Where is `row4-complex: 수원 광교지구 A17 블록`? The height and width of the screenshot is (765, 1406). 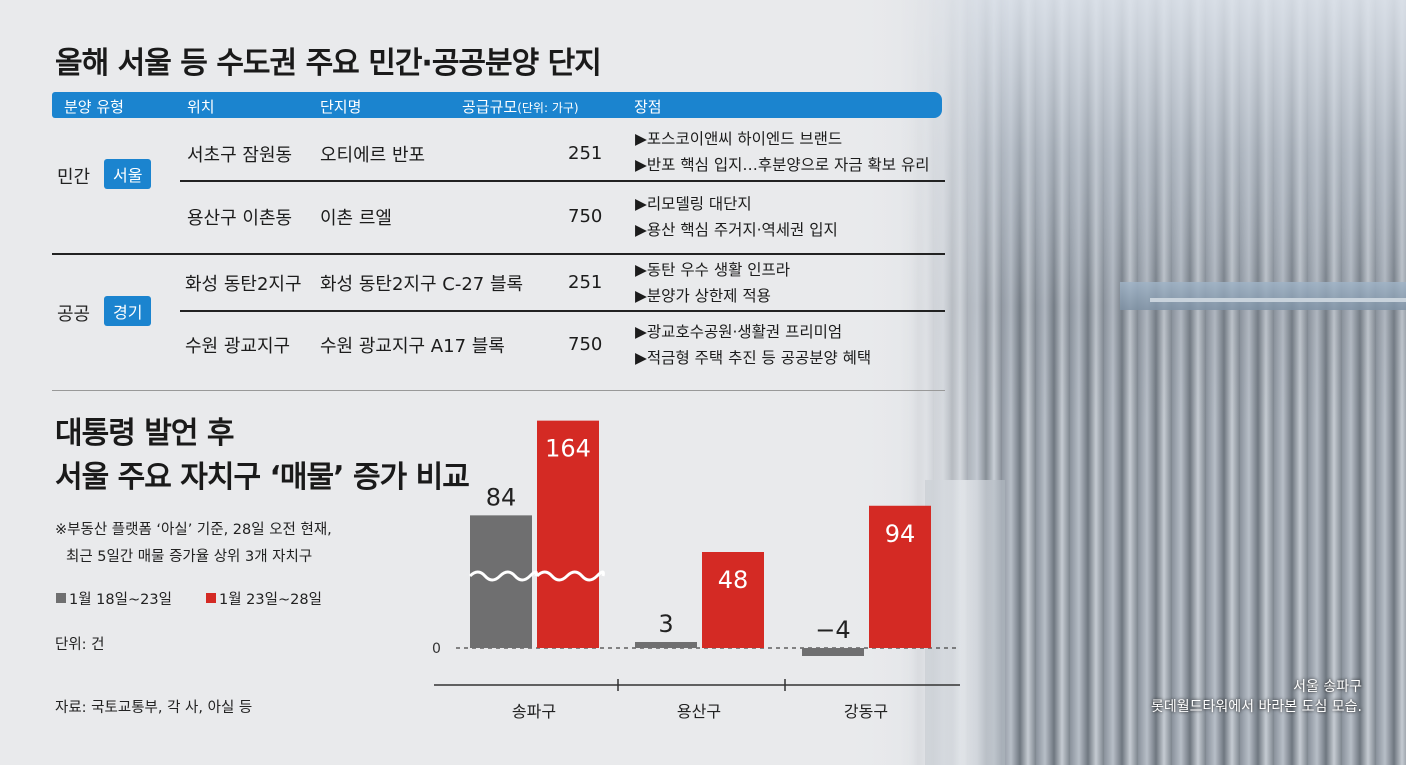
row4-complex: 수원 광교지구 A17 블록 is located at coordinates (412, 346).